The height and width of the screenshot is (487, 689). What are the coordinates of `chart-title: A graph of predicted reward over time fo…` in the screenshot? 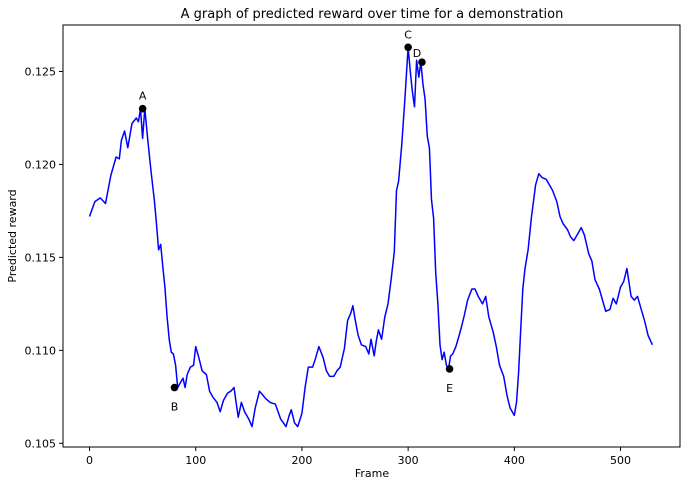 It's located at (372, 14).